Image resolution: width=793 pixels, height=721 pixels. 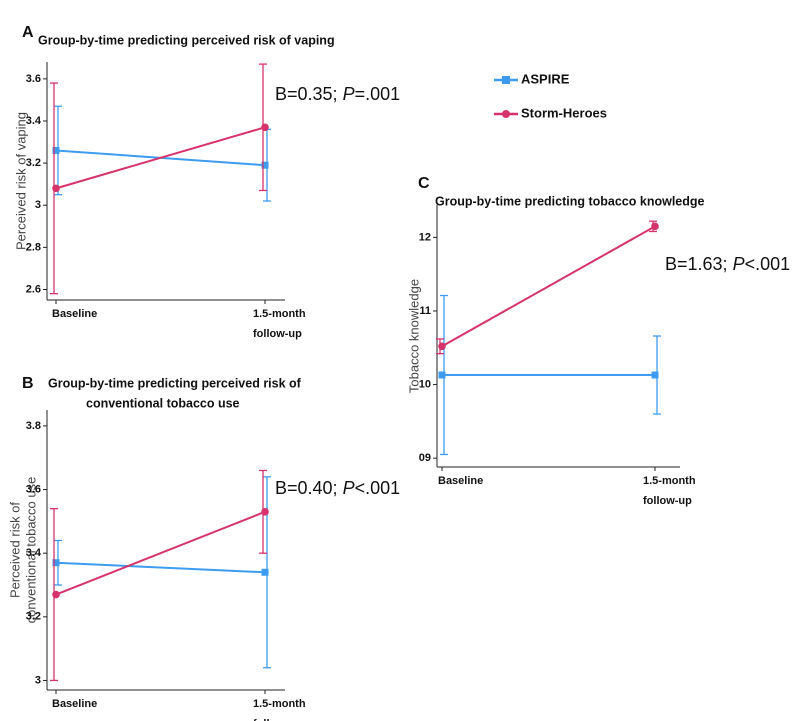 What do you see at coordinates (564, 112) in the screenshot?
I see `legend-label: Storm-Heroes` at bounding box center [564, 112].